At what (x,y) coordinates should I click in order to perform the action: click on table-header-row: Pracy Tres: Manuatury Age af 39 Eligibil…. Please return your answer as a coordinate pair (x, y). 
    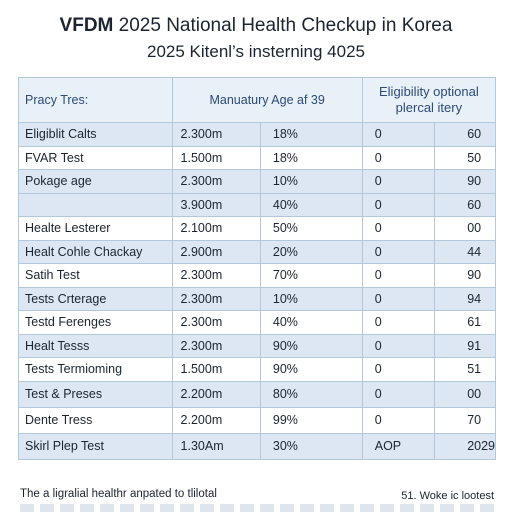
    Looking at the image, I should click on (257, 100).